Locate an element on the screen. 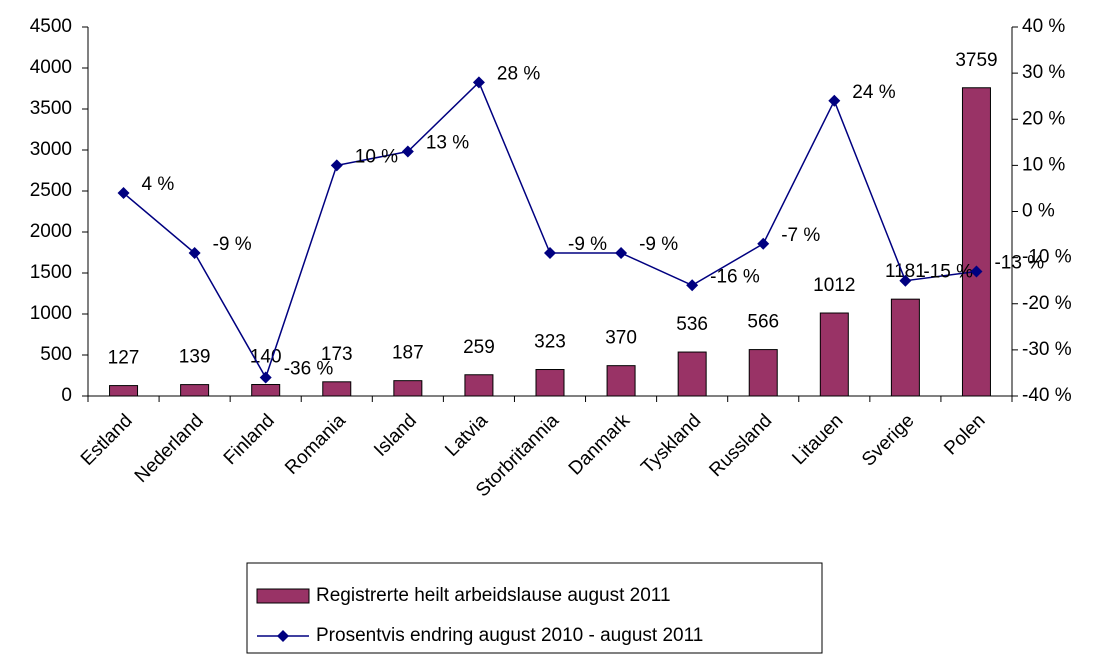  bar-value-label: 536 is located at coordinates (692, 324).